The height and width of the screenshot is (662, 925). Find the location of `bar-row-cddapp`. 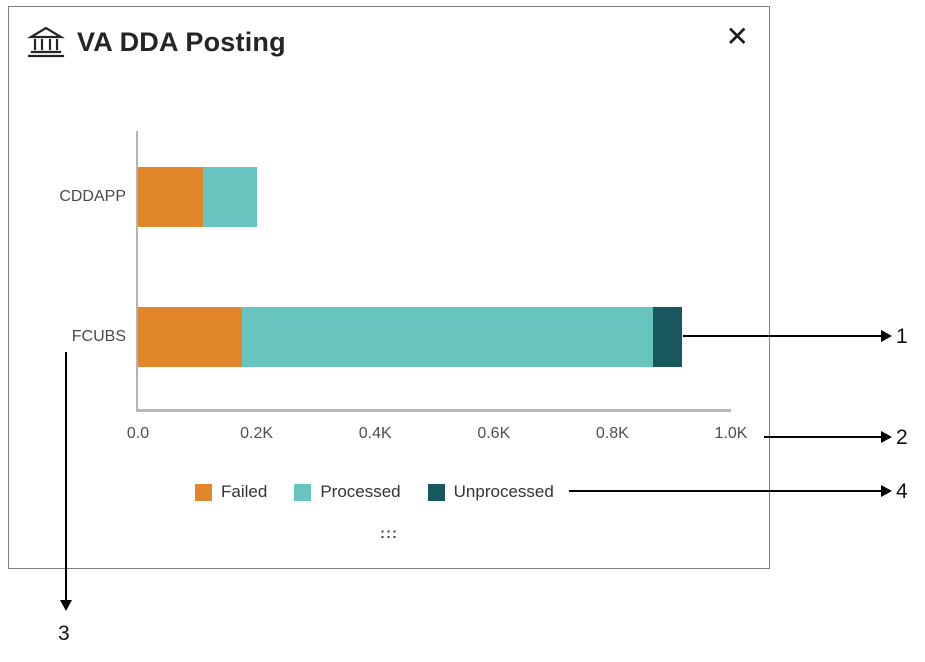

bar-row-cddapp is located at coordinates (197, 197).